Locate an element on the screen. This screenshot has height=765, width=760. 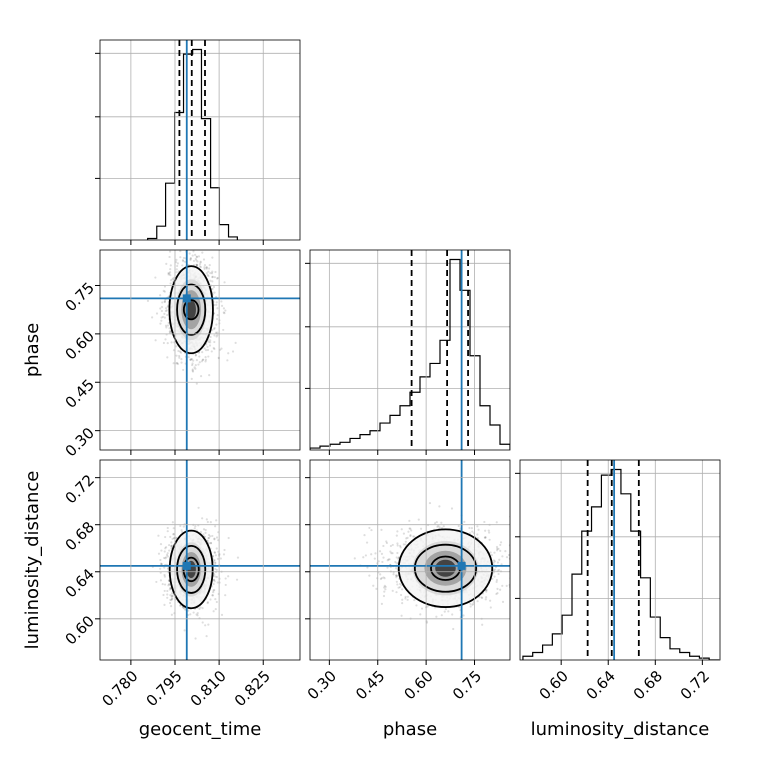
geocent_time-hist-frame is located at coordinates (200, 140).